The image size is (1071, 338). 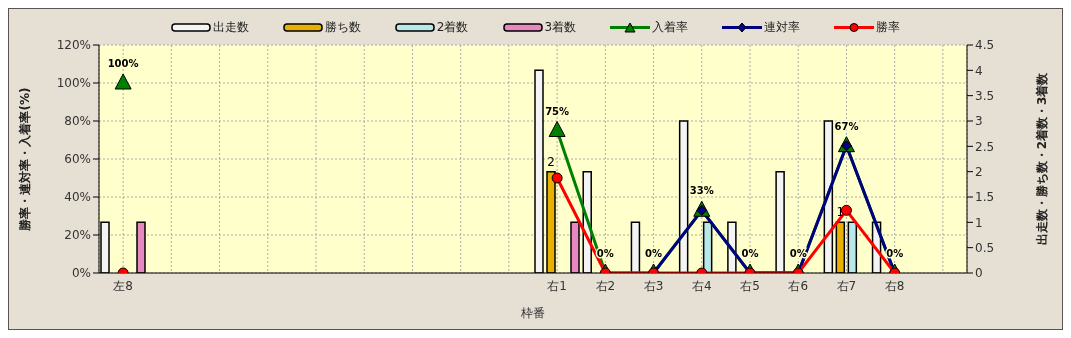 What do you see at coordinates (81, 273) in the screenshot?
I see `y-tick-label: 0%` at bounding box center [81, 273].